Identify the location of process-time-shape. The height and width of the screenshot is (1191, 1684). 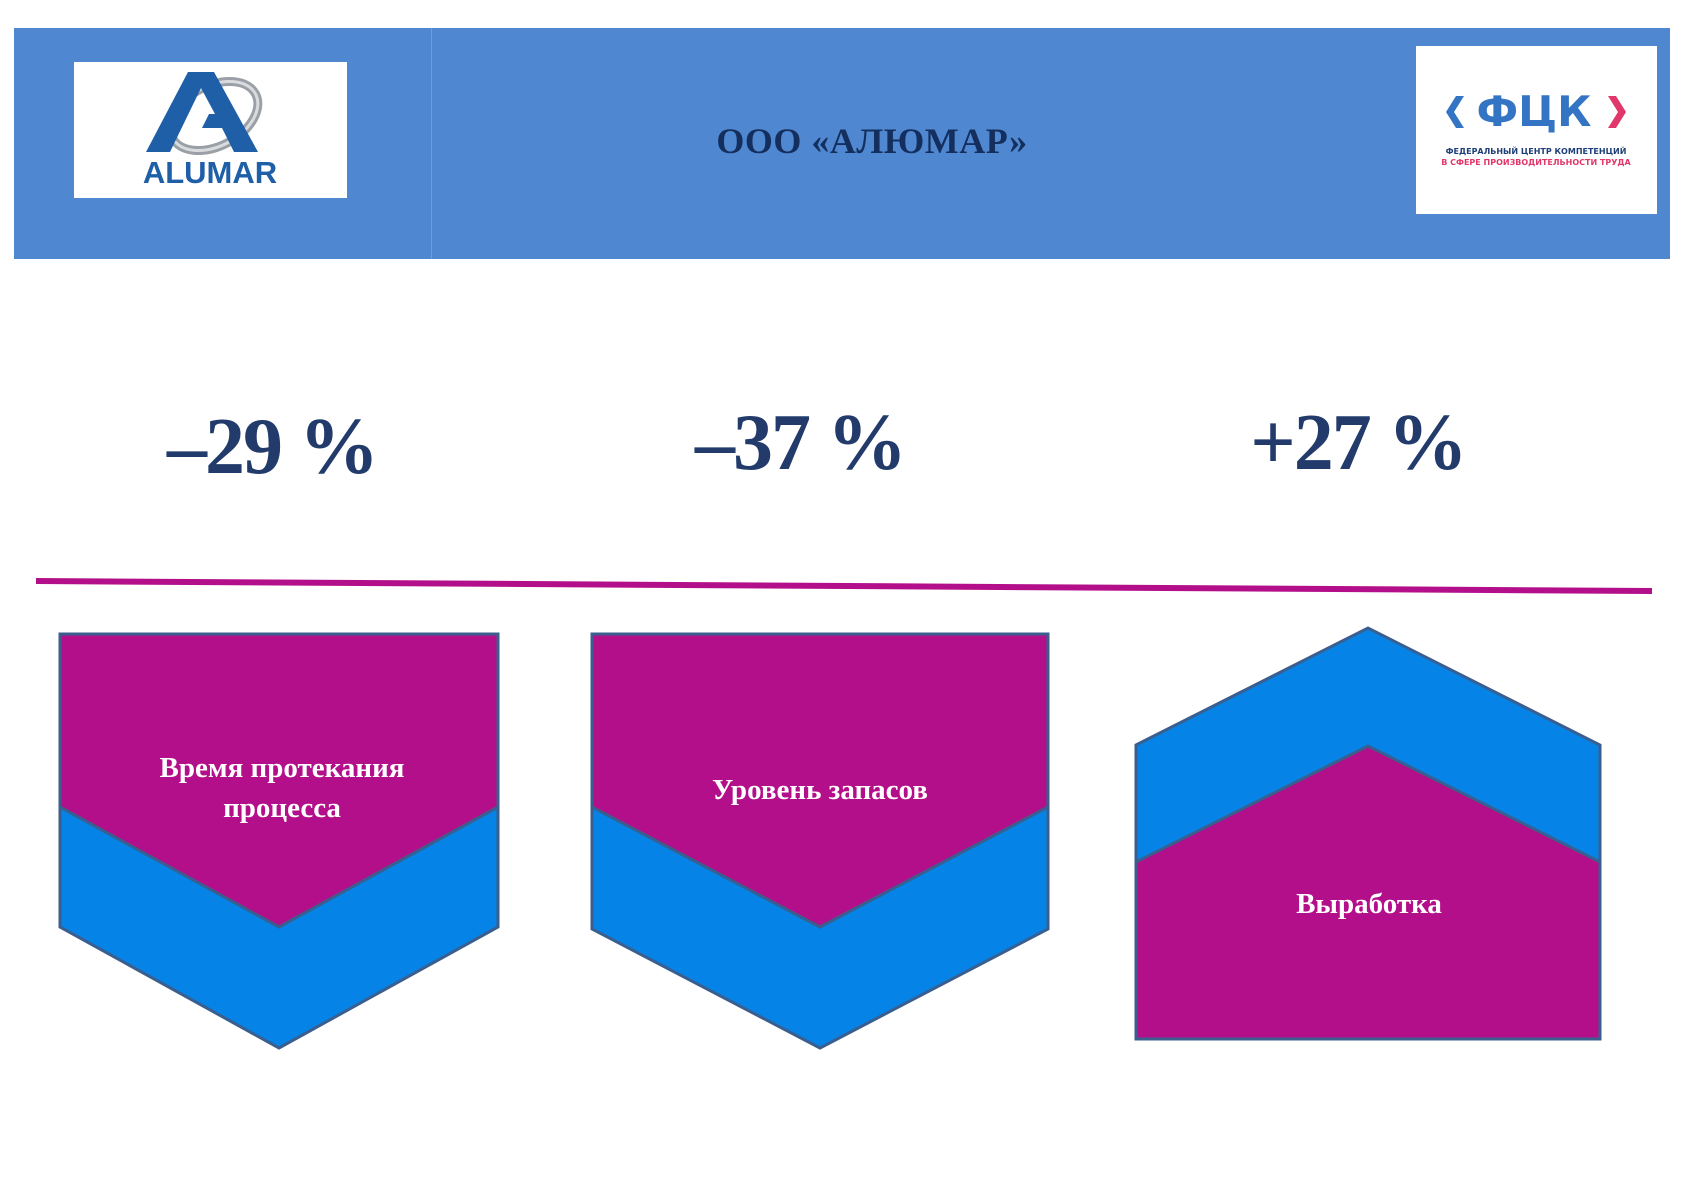
(279, 841).